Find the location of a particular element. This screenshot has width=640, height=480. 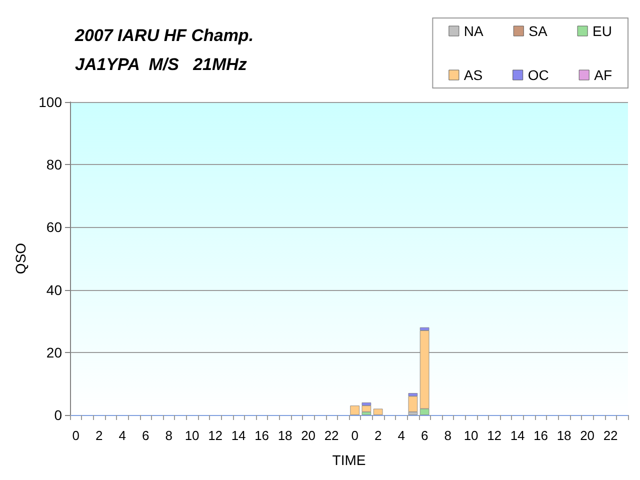

y-tick-label: 100 is located at coordinates (50, 102).